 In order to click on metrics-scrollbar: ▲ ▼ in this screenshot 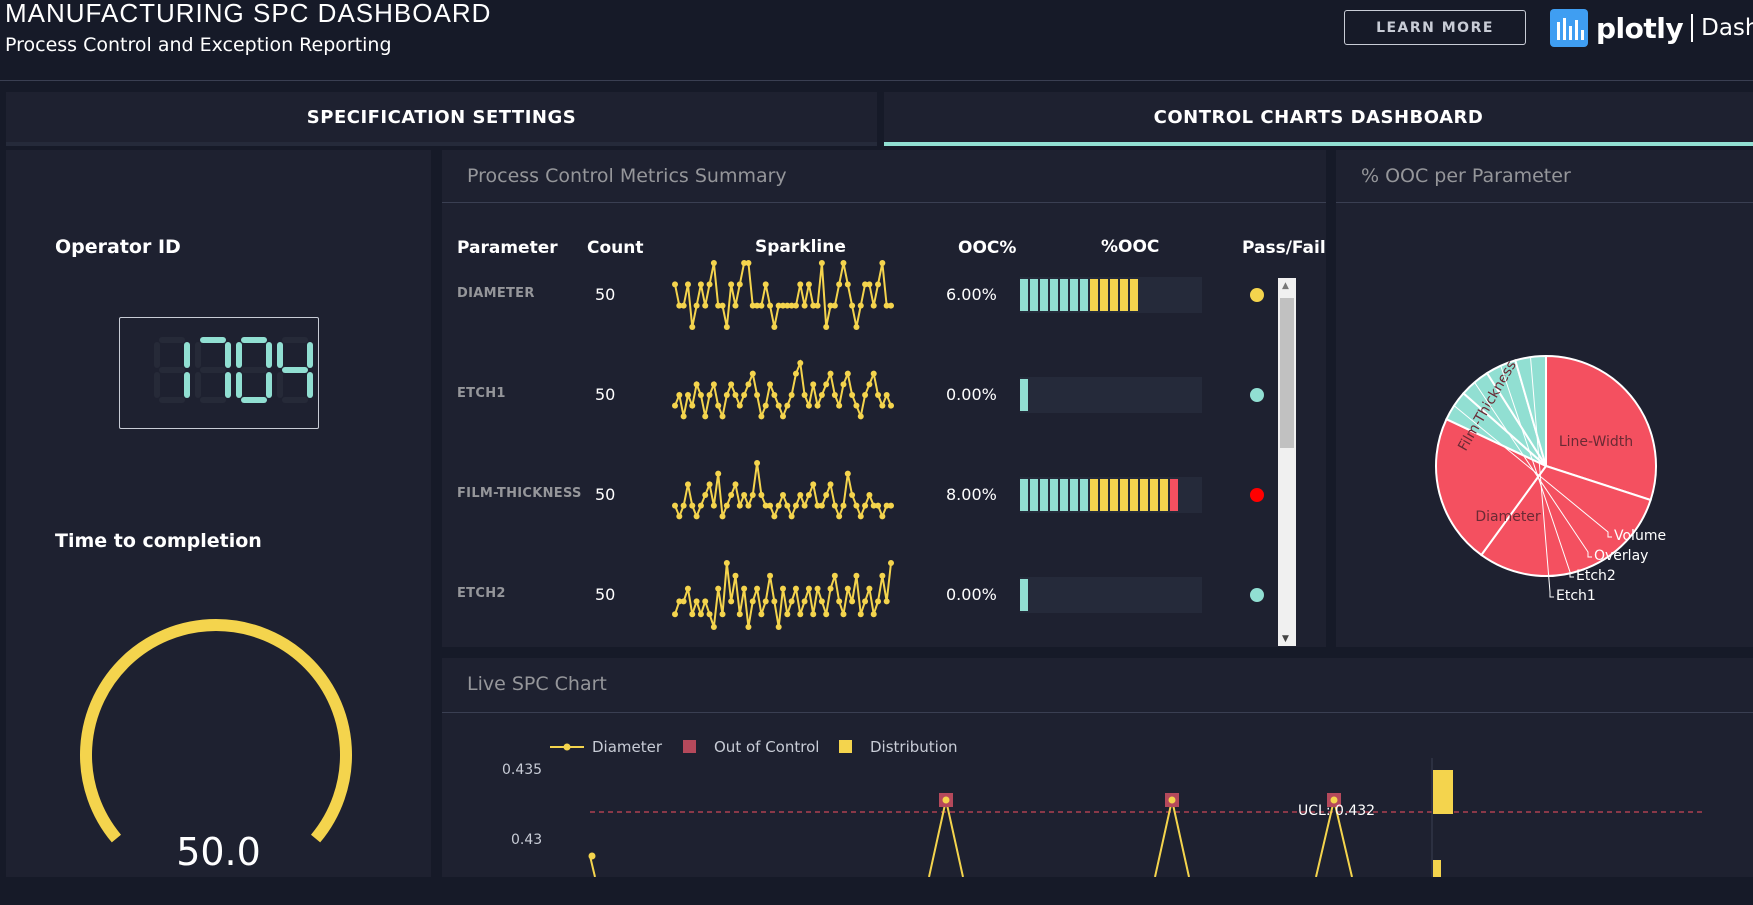, I will do `click(1287, 462)`.